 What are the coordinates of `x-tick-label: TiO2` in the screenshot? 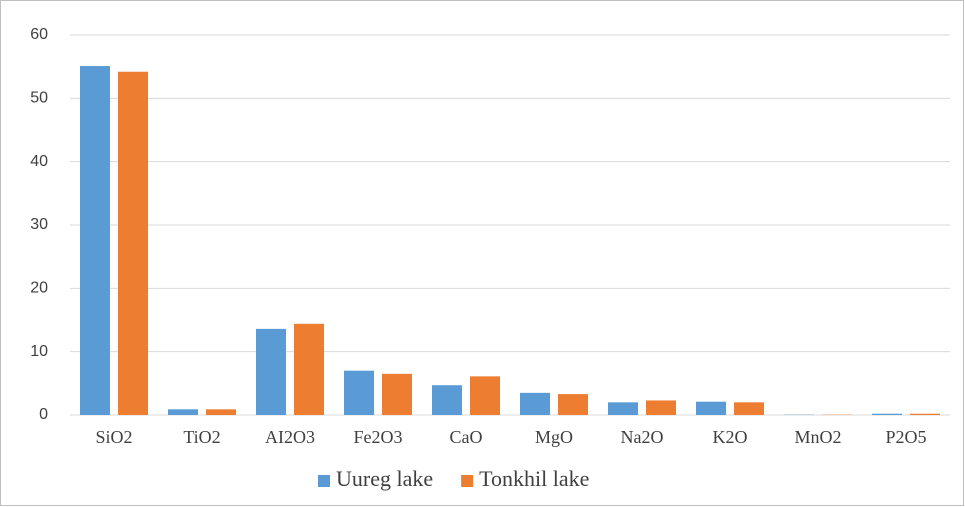 It's located at (201, 437).